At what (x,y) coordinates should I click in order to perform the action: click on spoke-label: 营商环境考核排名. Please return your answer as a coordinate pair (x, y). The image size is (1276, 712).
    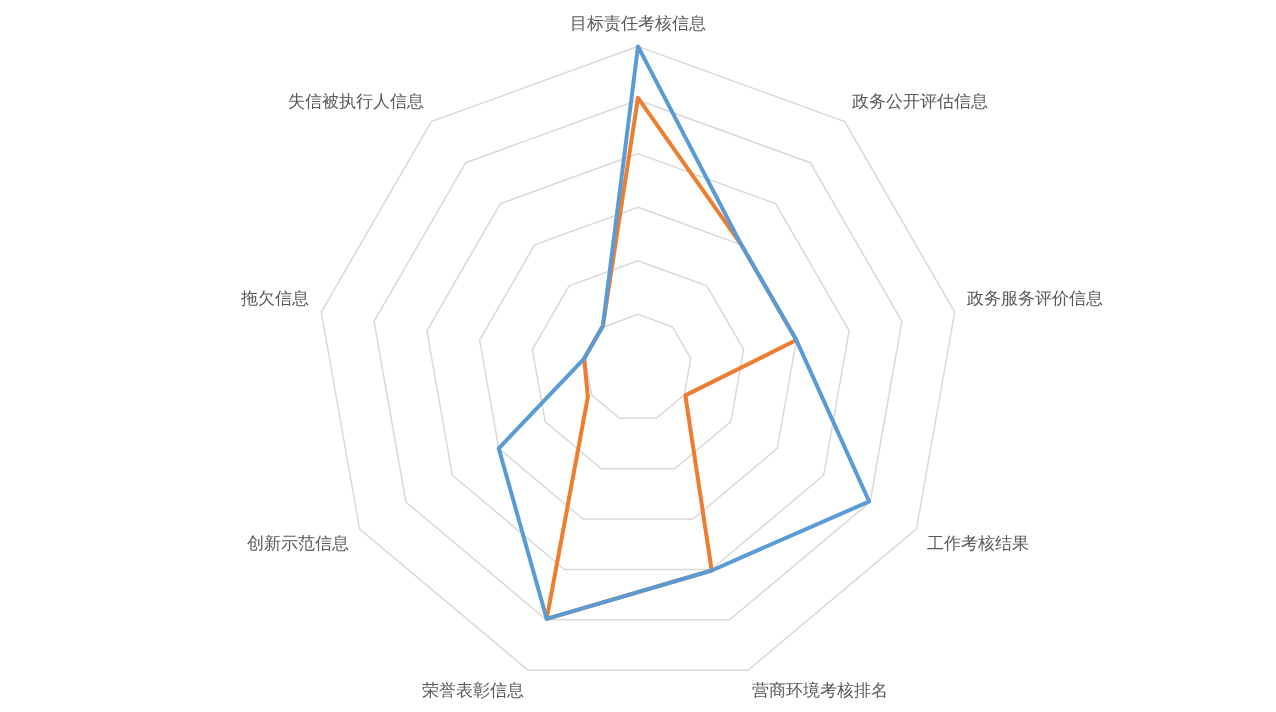
    Looking at the image, I should click on (820, 690).